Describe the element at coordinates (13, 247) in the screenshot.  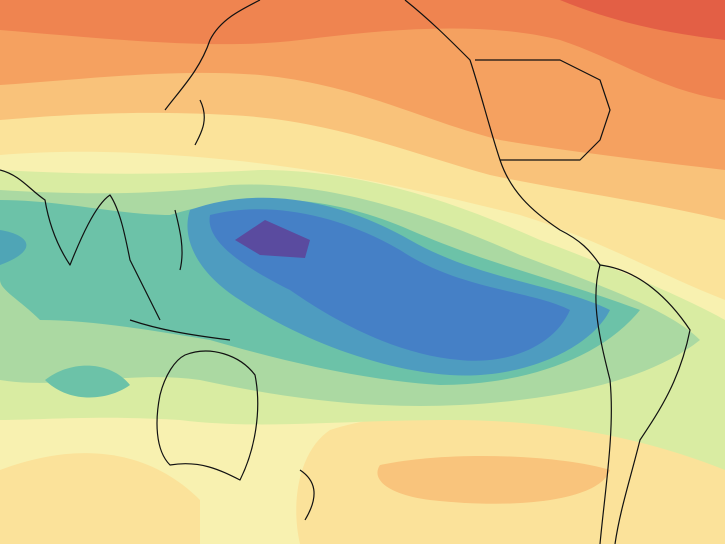
I see `contour-west` at that location.